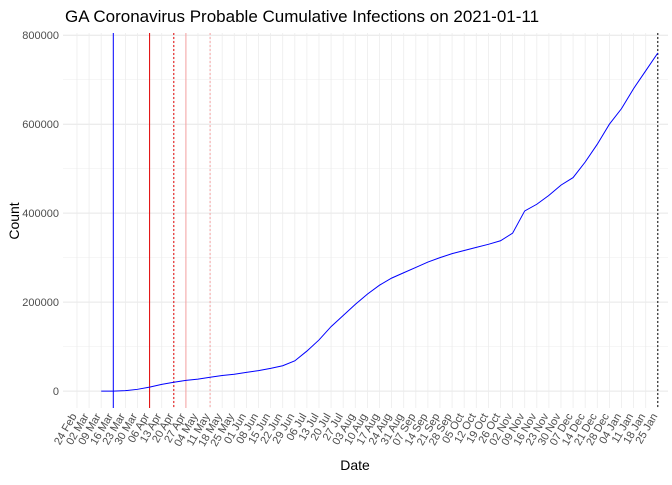 The image size is (672, 485). What do you see at coordinates (56, 392) in the screenshot?
I see `y-tick-label: 0` at bounding box center [56, 392].